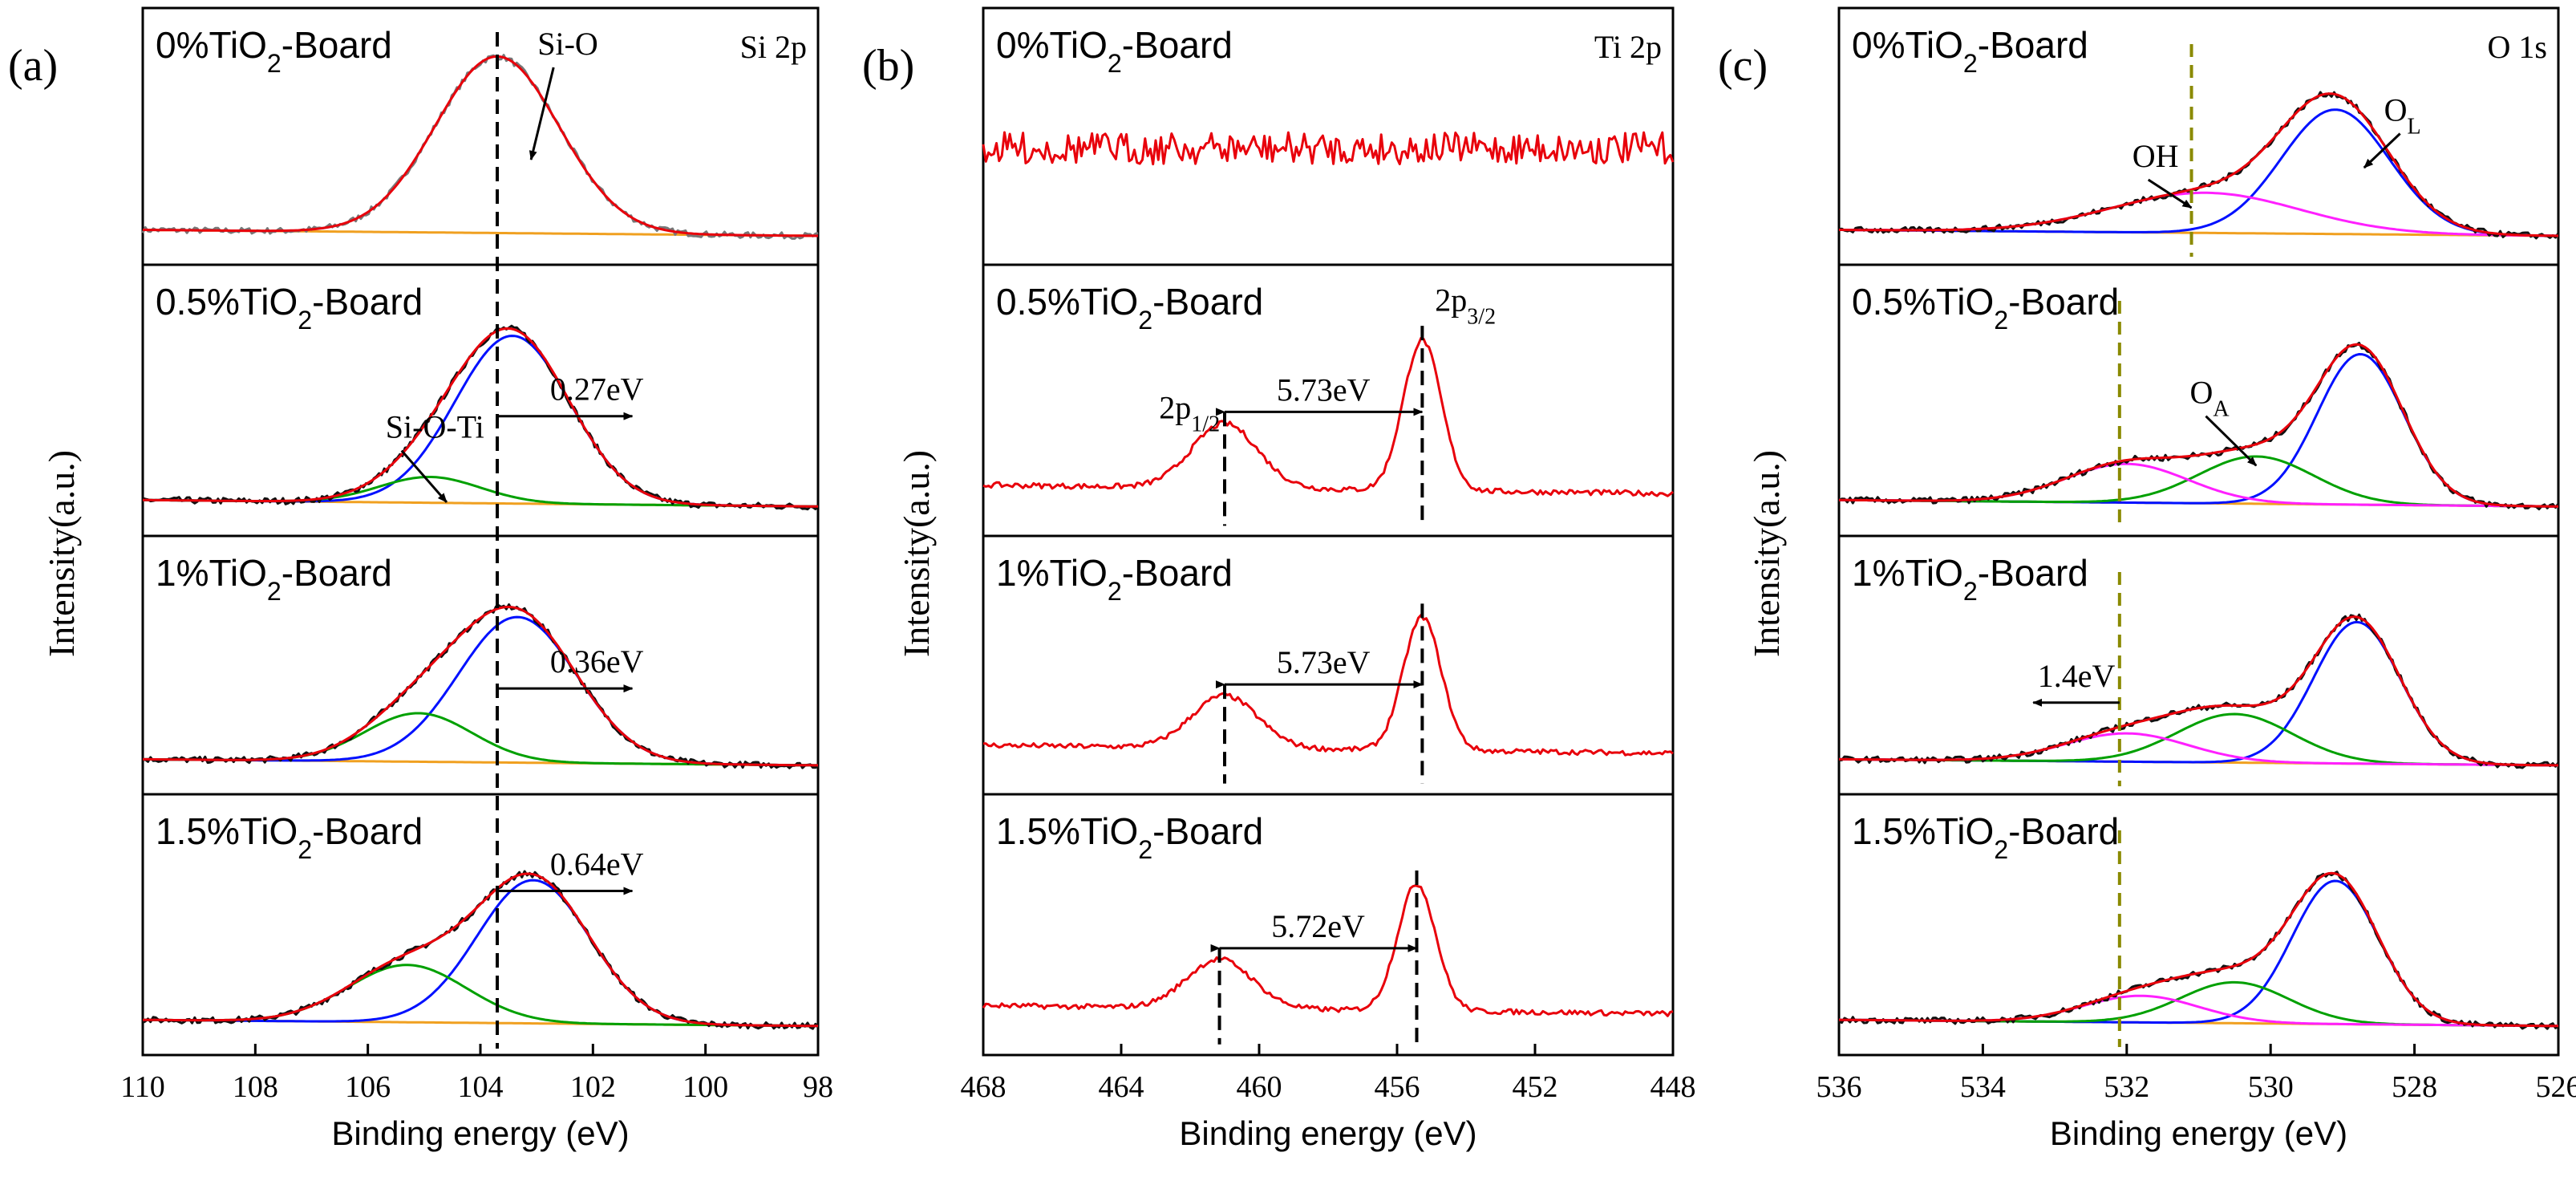 This screenshot has width=2576, height=1185. I want to click on shift-label: 0.64eV, so click(597, 864).